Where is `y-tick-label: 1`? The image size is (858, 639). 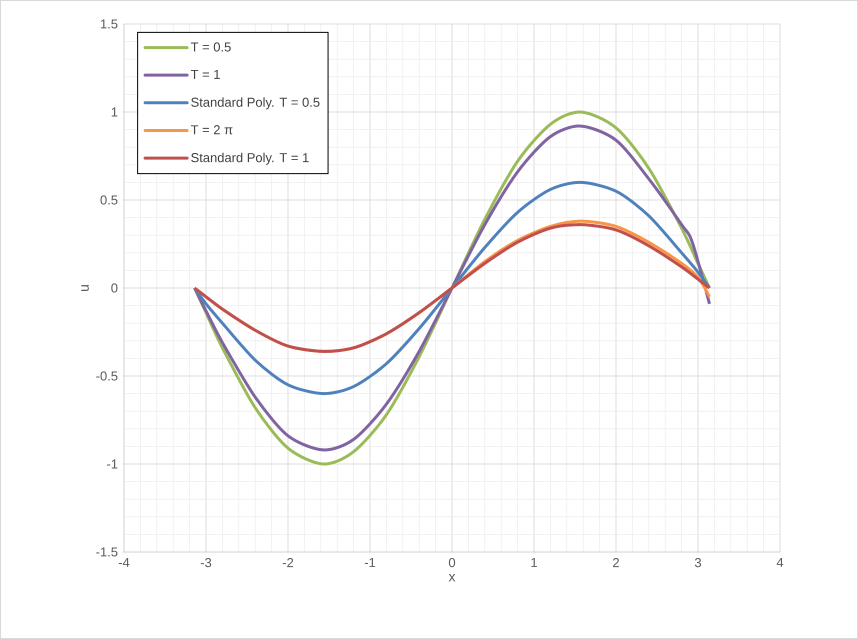
y-tick-label: 1 is located at coordinates (115, 112).